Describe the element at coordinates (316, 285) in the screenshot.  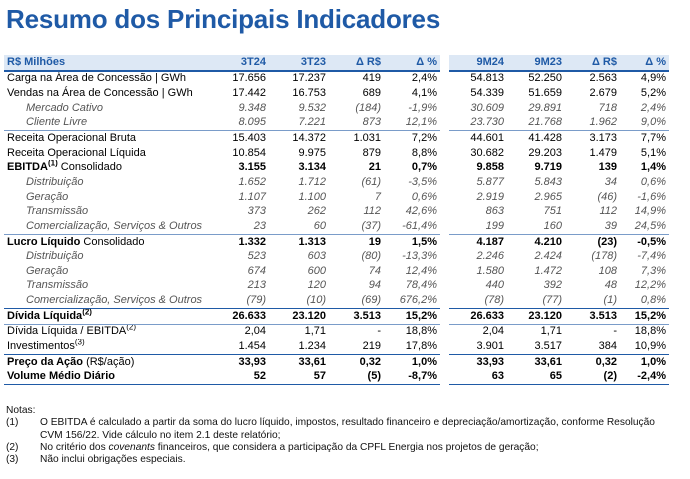
I see `table-cell: 120` at that location.